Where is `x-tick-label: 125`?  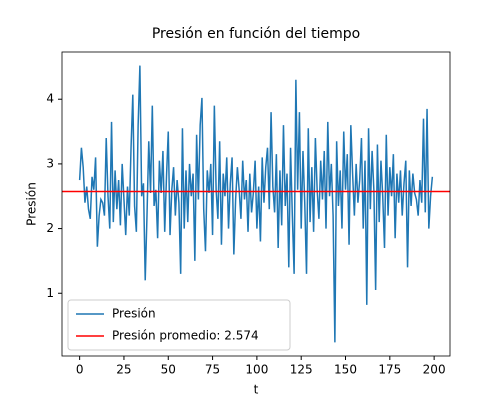 x-tick-label: 125 is located at coordinates (301, 370).